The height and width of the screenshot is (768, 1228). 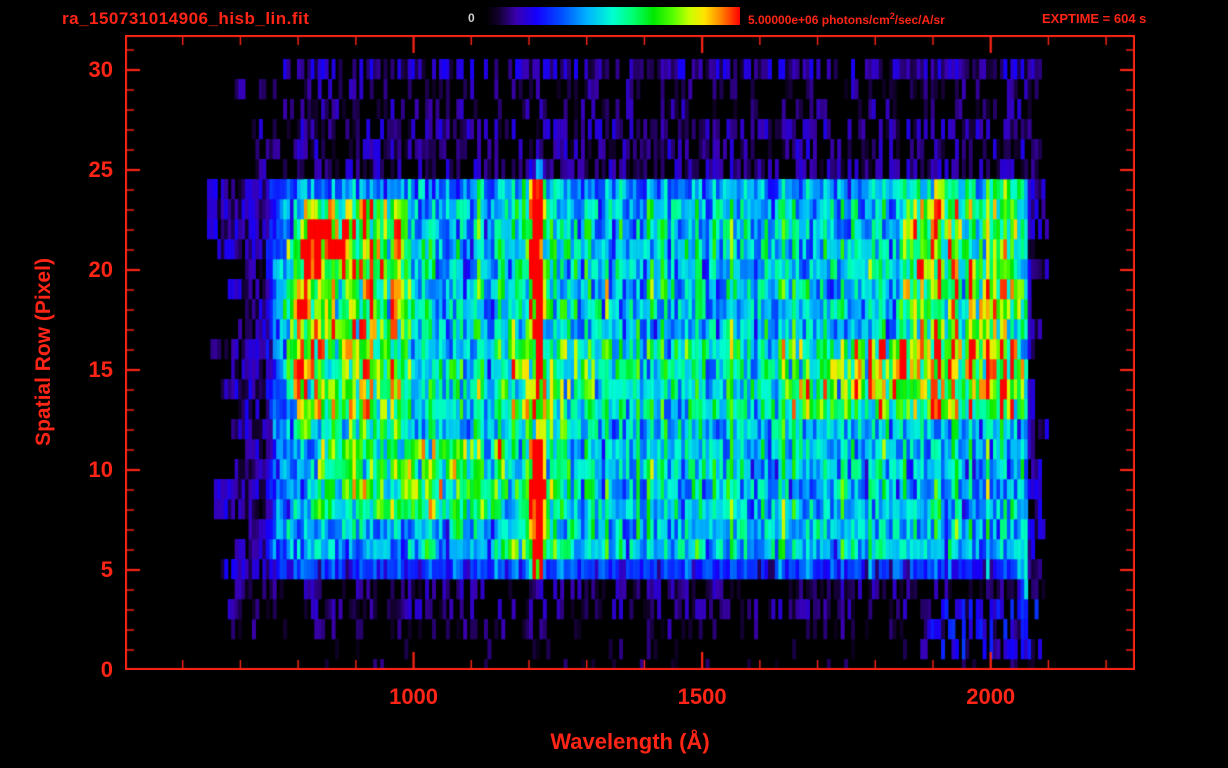 I want to click on exptime-label: EXPTIME = 604 s, so click(x=1094, y=18).